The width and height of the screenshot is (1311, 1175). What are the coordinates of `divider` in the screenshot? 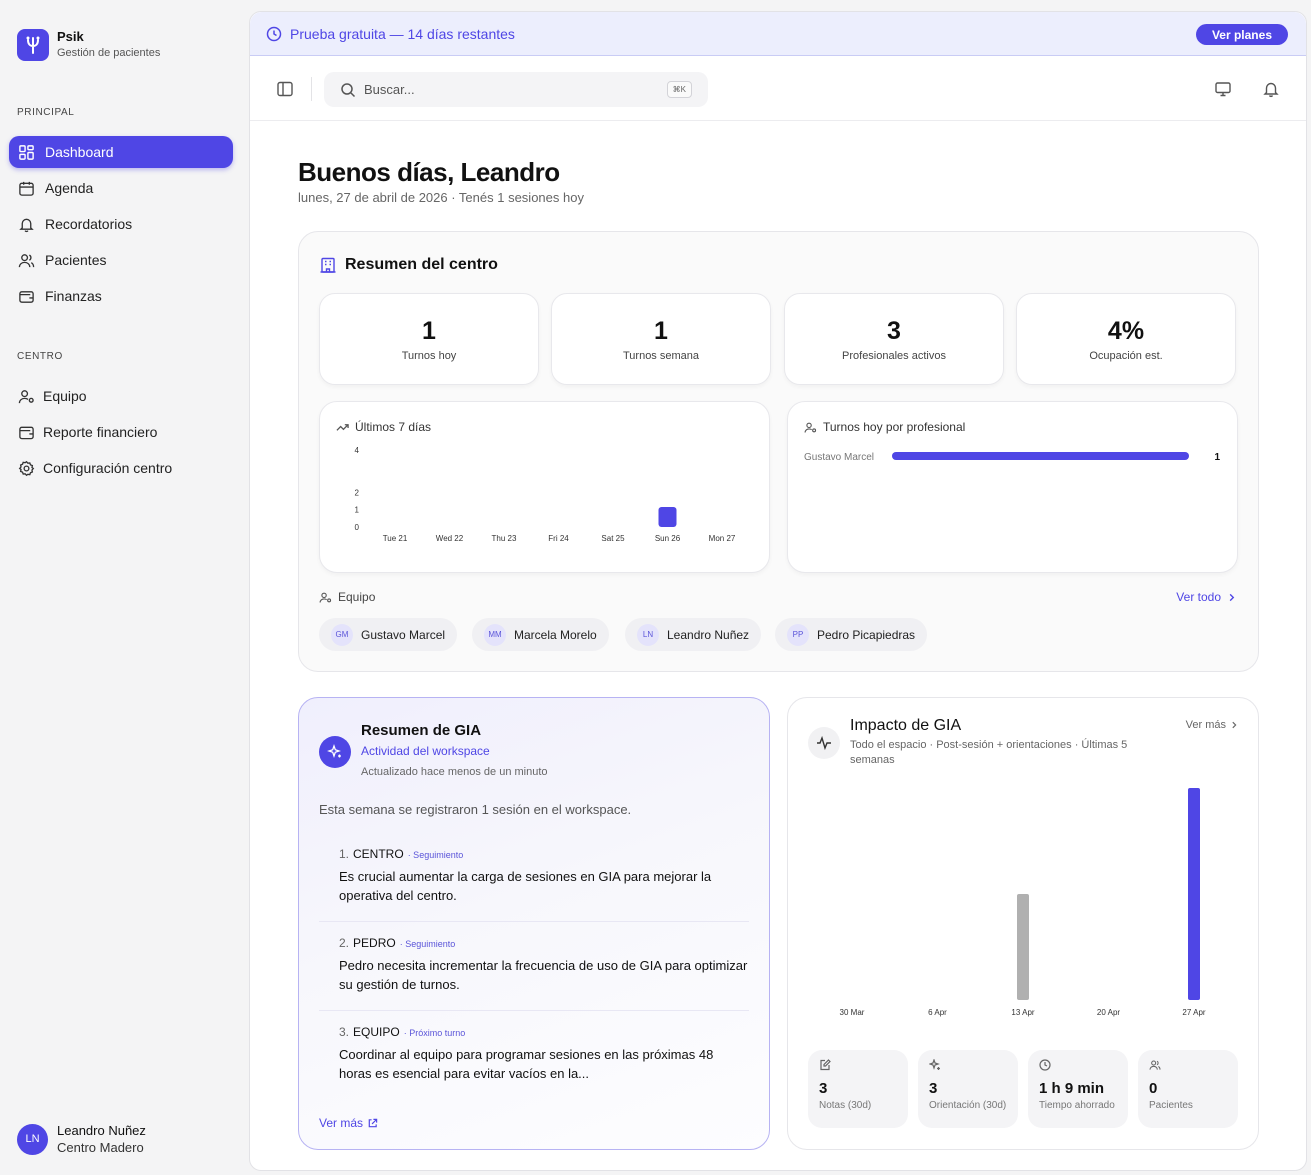 It's located at (534, 921).